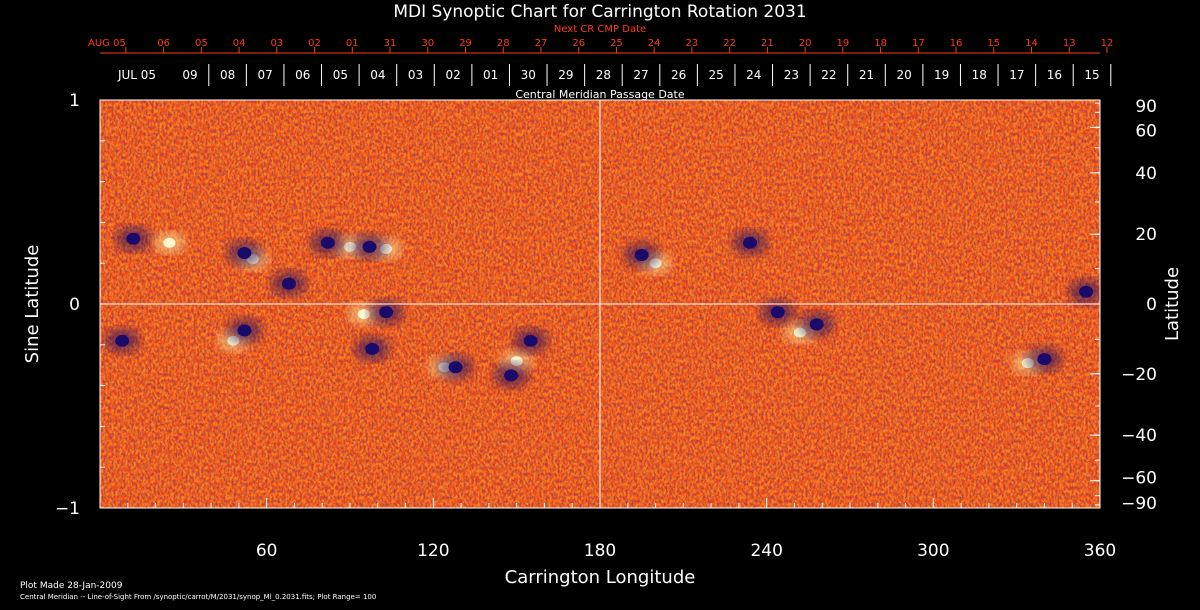 The height and width of the screenshot is (610, 1200). Describe the element at coordinates (767, 43) in the screenshot. I see `top-red-date-label: 21` at that location.